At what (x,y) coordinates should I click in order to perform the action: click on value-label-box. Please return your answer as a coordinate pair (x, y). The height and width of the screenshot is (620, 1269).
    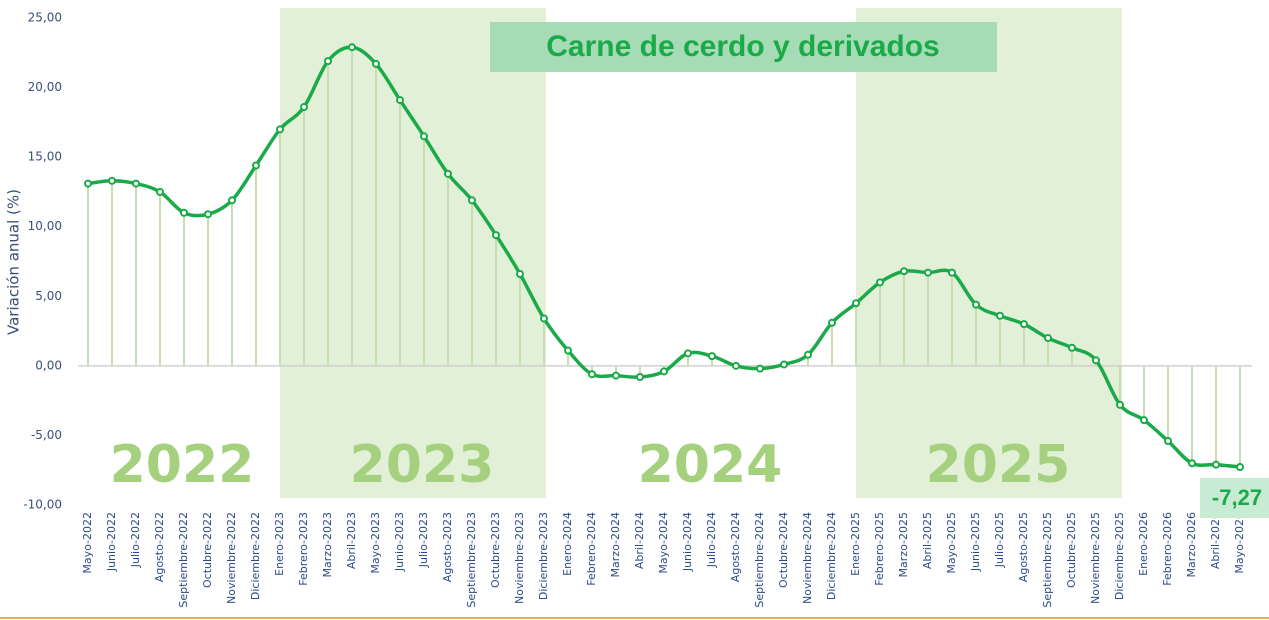
    Looking at the image, I should click on (1234, 498).